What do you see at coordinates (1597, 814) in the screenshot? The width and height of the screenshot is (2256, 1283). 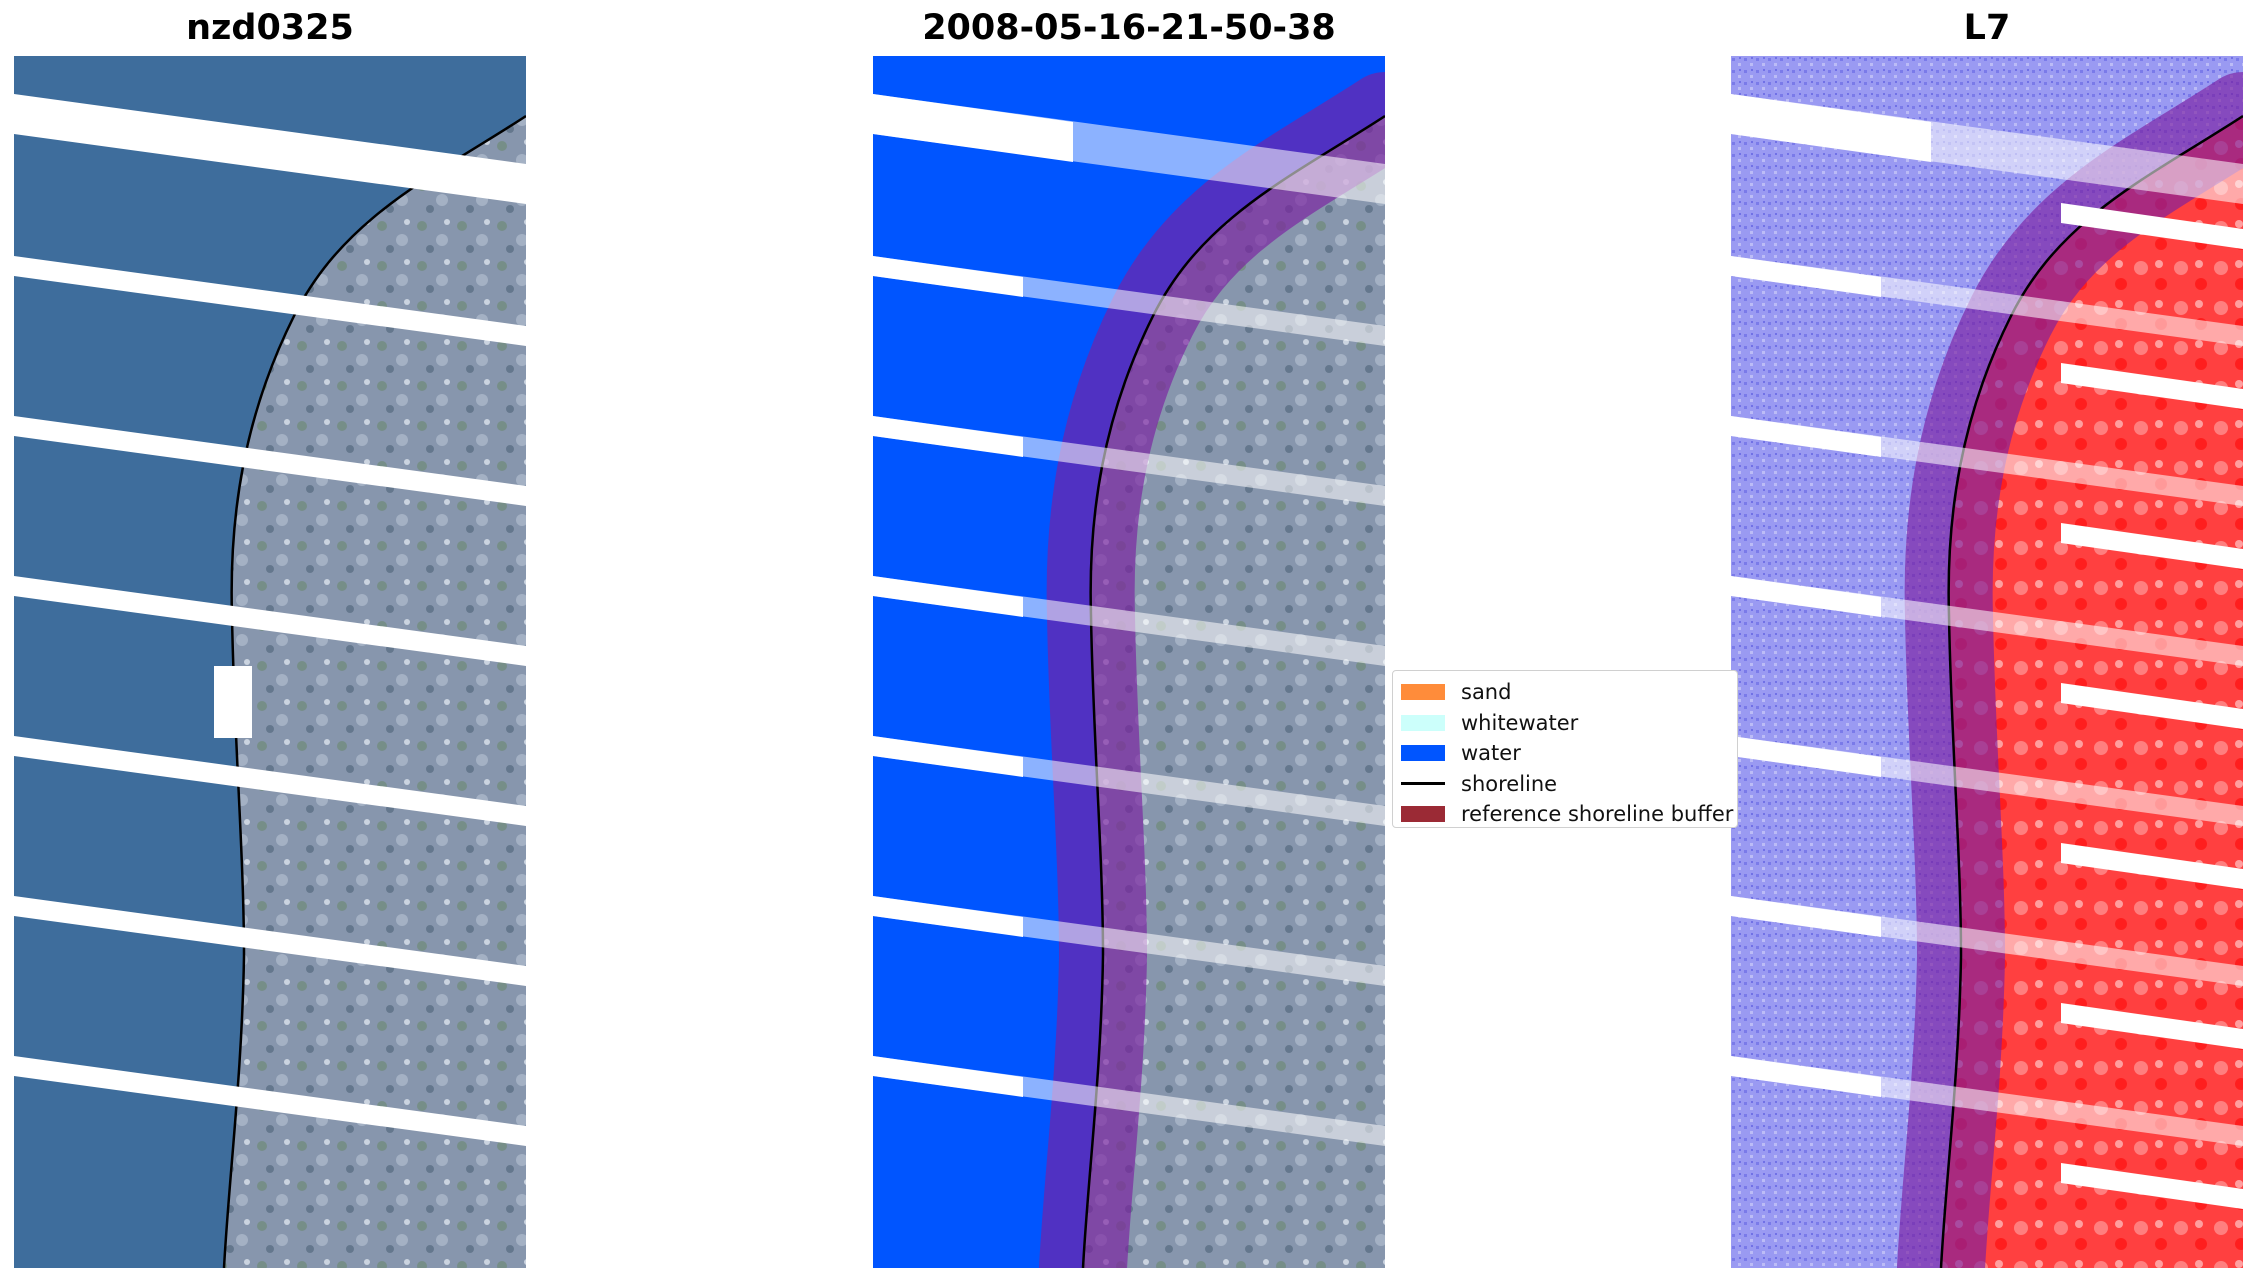 I see `legend-label-reference-buffer: reference shoreline buffer` at bounding box center [1597, 814].